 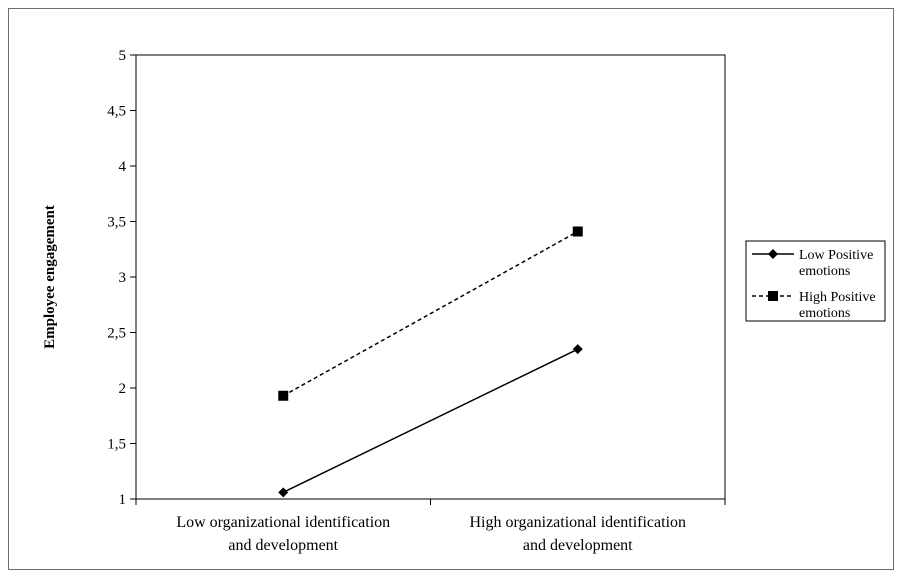 I want to click on y-tick-label: 4, so click(x=123, y=167).